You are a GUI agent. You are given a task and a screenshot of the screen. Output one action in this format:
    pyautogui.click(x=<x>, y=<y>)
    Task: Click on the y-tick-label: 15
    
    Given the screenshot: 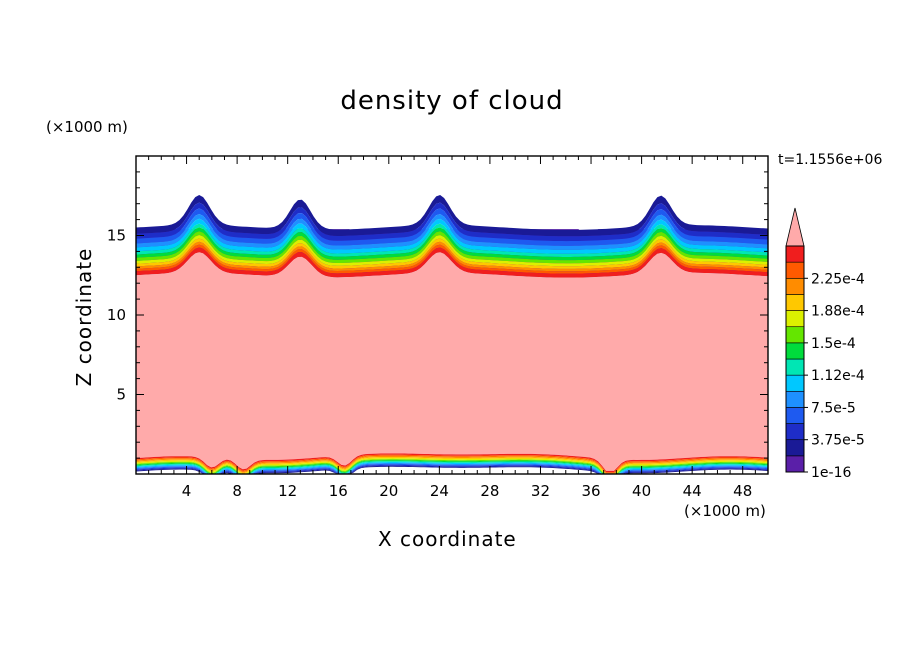 What is the action you would take?
    pyautogui.click(x=116, y=236)
    